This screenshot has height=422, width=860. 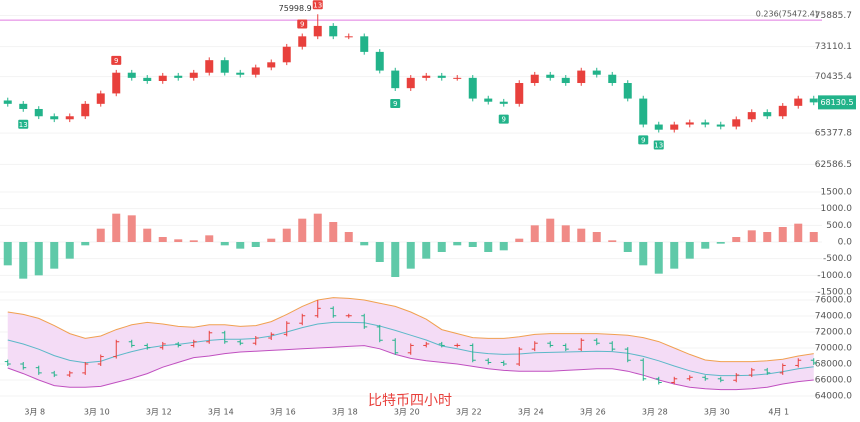 What do you see at coordinates (717, 412) in the screenshot?
I see `x-tick-label: 3月 30` at bounding box center [717, 412].